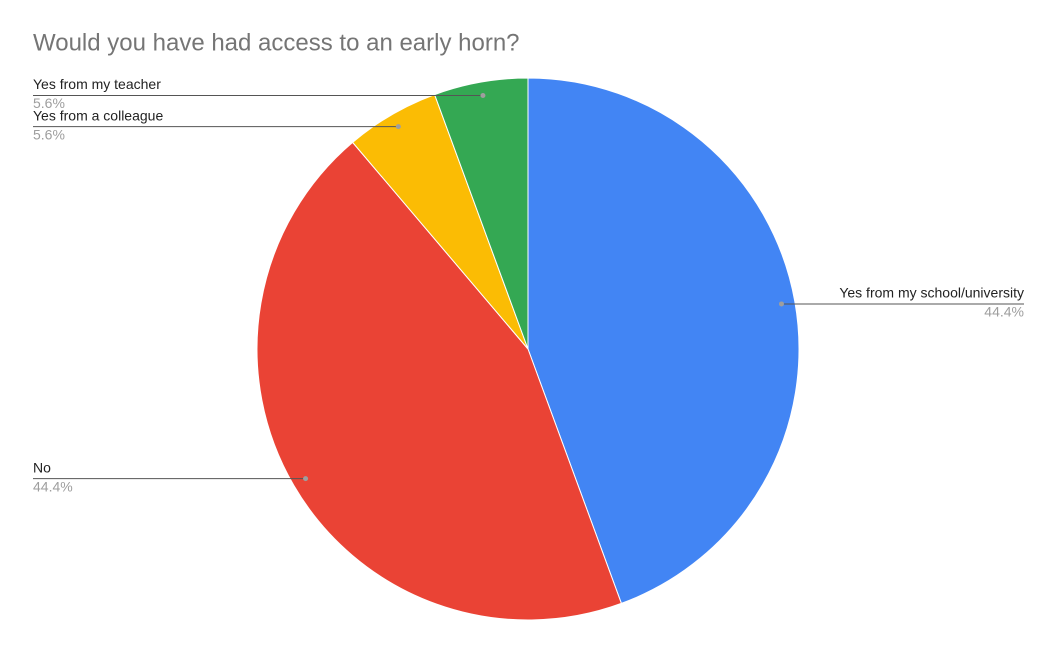 The image size is (1058, 647). Describe the element at coordinates (481, 213) in the screenshot. I see `pie-slice` at that location.